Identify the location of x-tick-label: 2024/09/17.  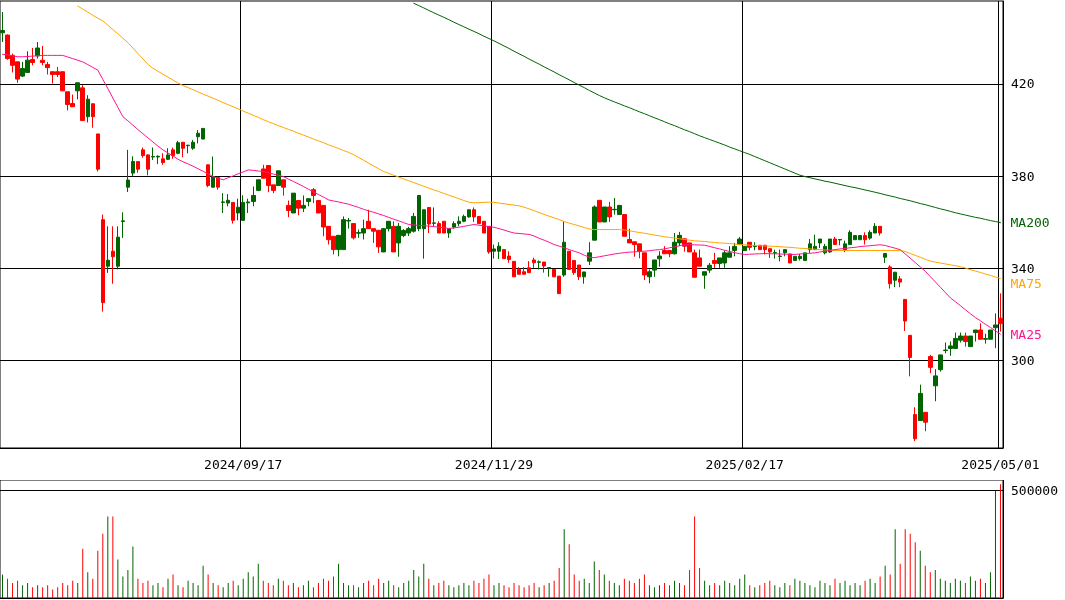
(243, 464).